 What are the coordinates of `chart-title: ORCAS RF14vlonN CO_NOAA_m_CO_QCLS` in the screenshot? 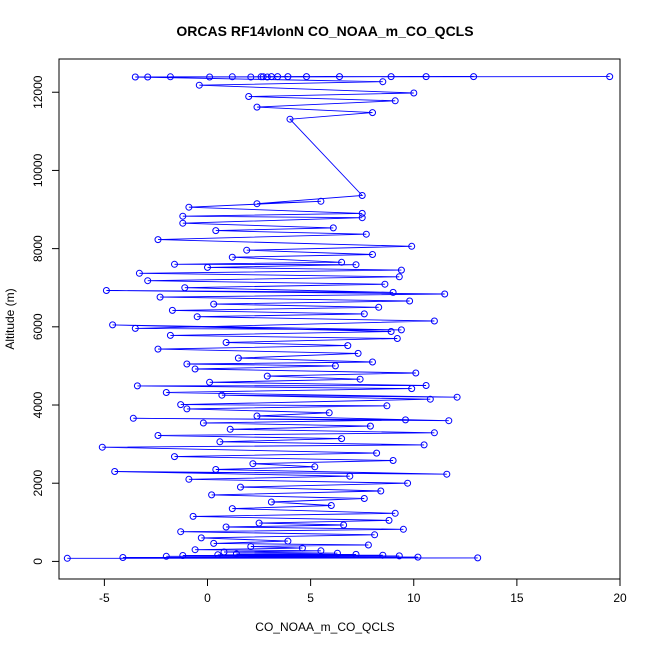 It's located at (324, 31).